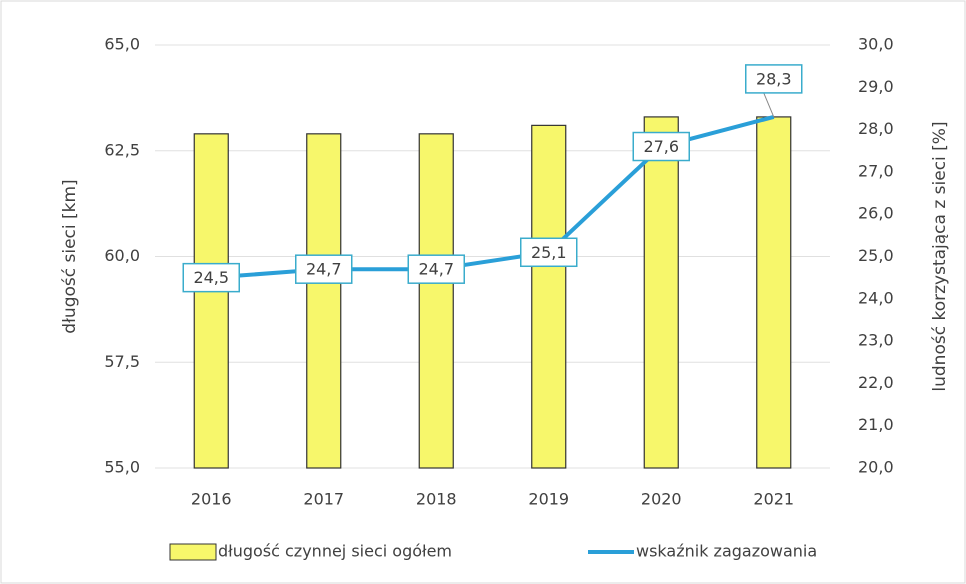  Describe the element at coordinates (876, 467) in the screenshot. I see `y2-tick-label: 20,0` at that location.